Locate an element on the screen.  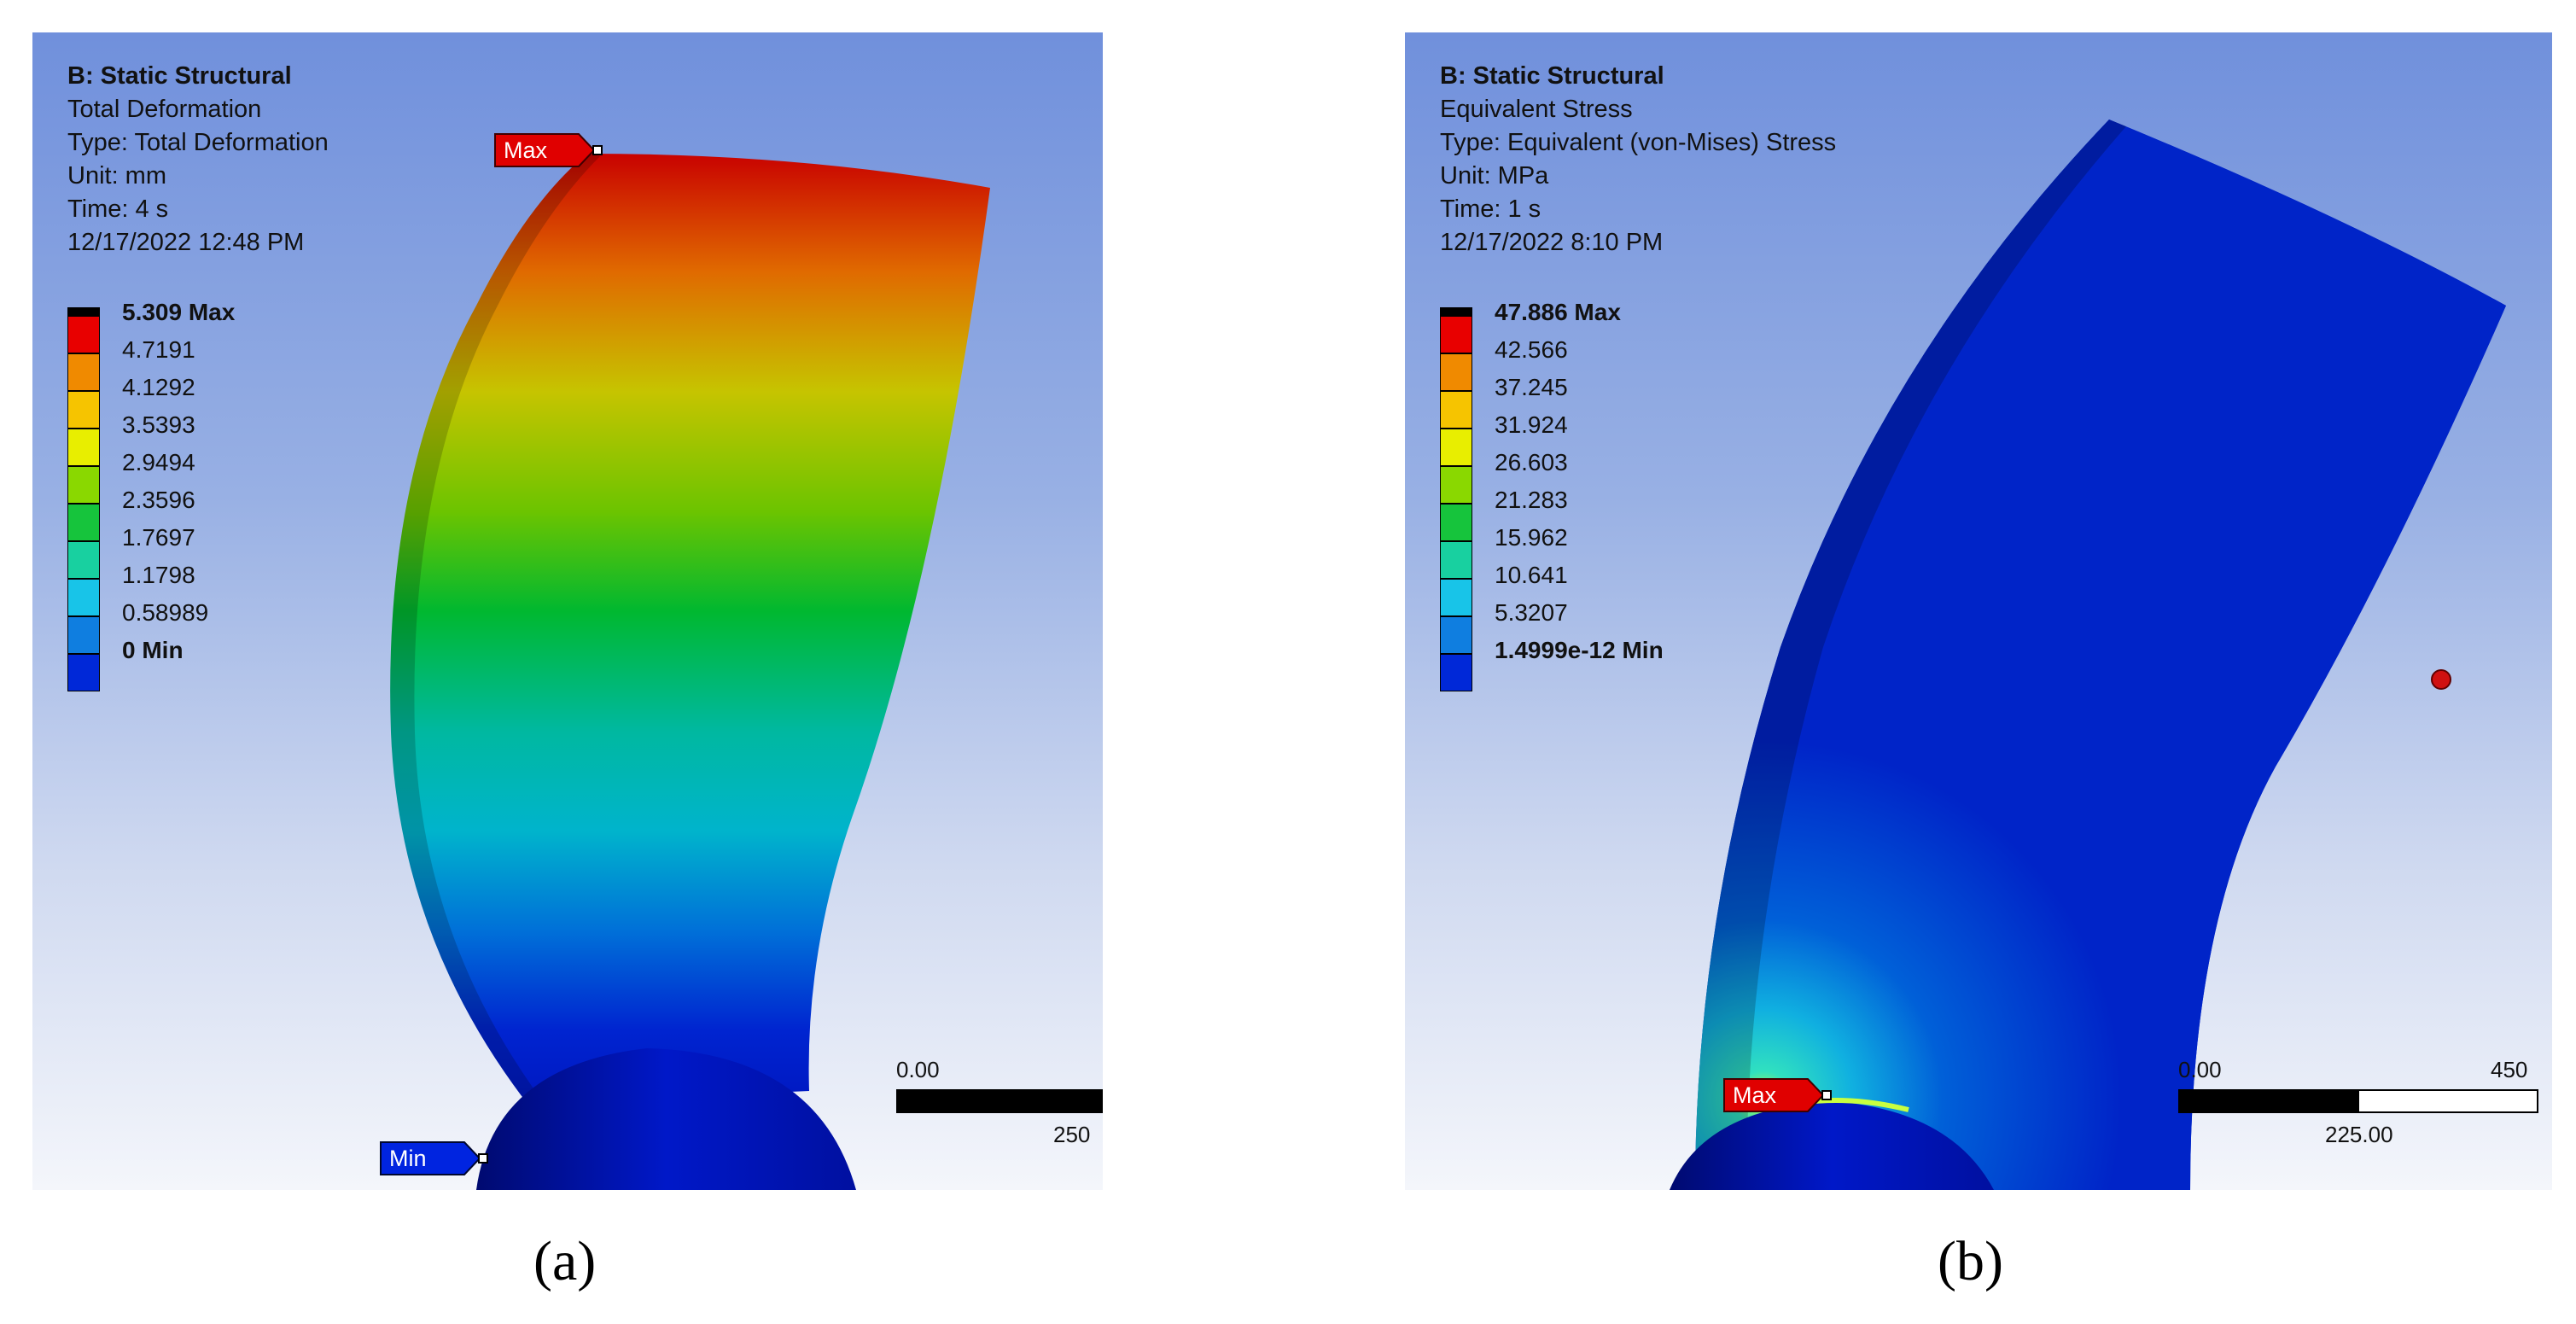
min-probe-tag: Min is located at coordinates (433, 1158).